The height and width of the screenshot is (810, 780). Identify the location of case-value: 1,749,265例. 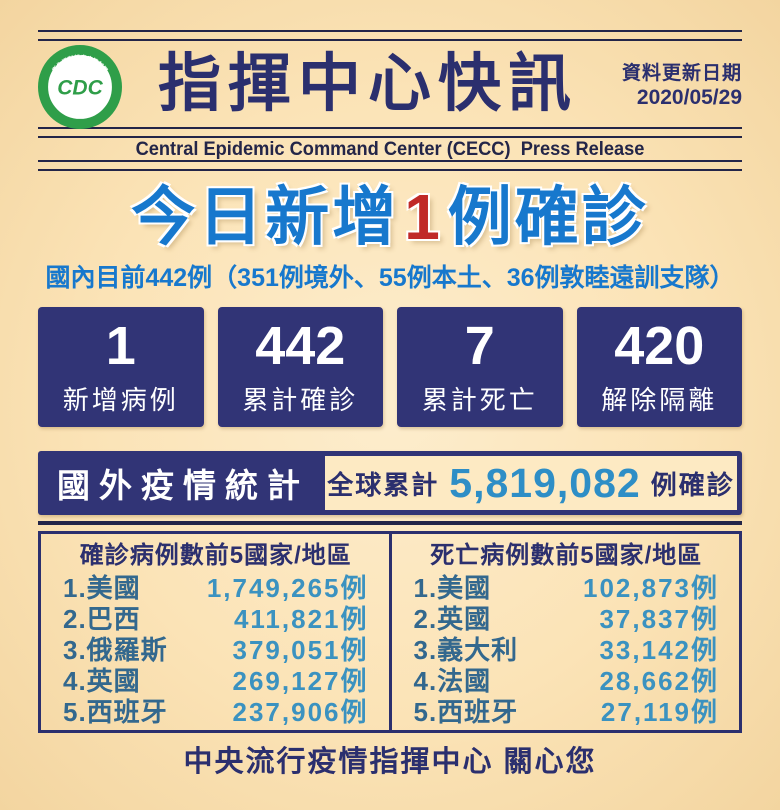
(287, 588).